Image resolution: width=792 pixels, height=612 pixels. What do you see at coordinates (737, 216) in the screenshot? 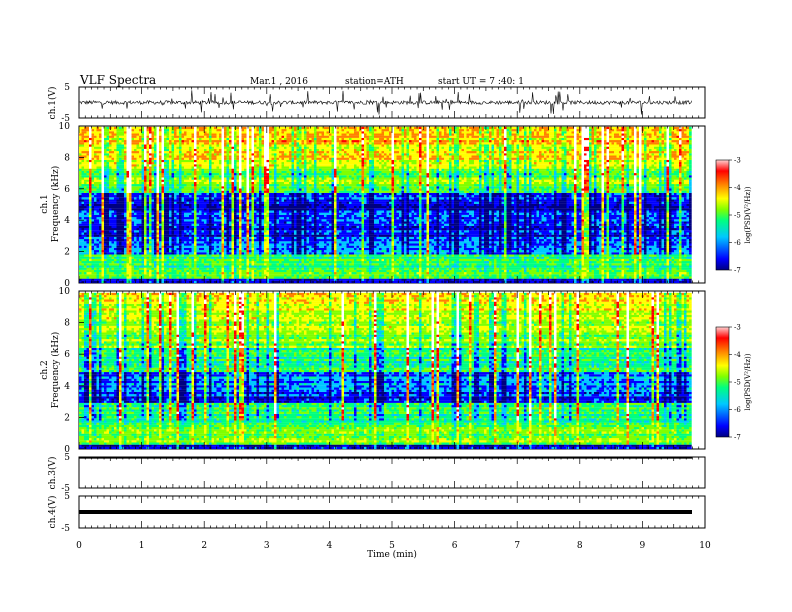
I see `ch1-colorbar-tick-label: -5` at bounding box center [737, 216].